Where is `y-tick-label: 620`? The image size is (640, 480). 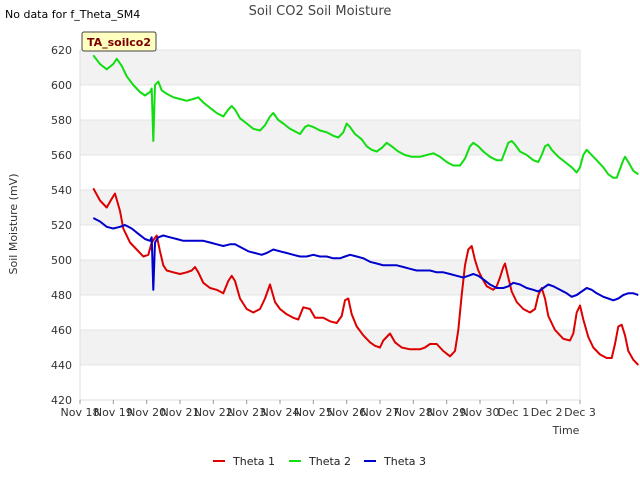 y-tick-label: 620 is located at coordinates (61, 50).